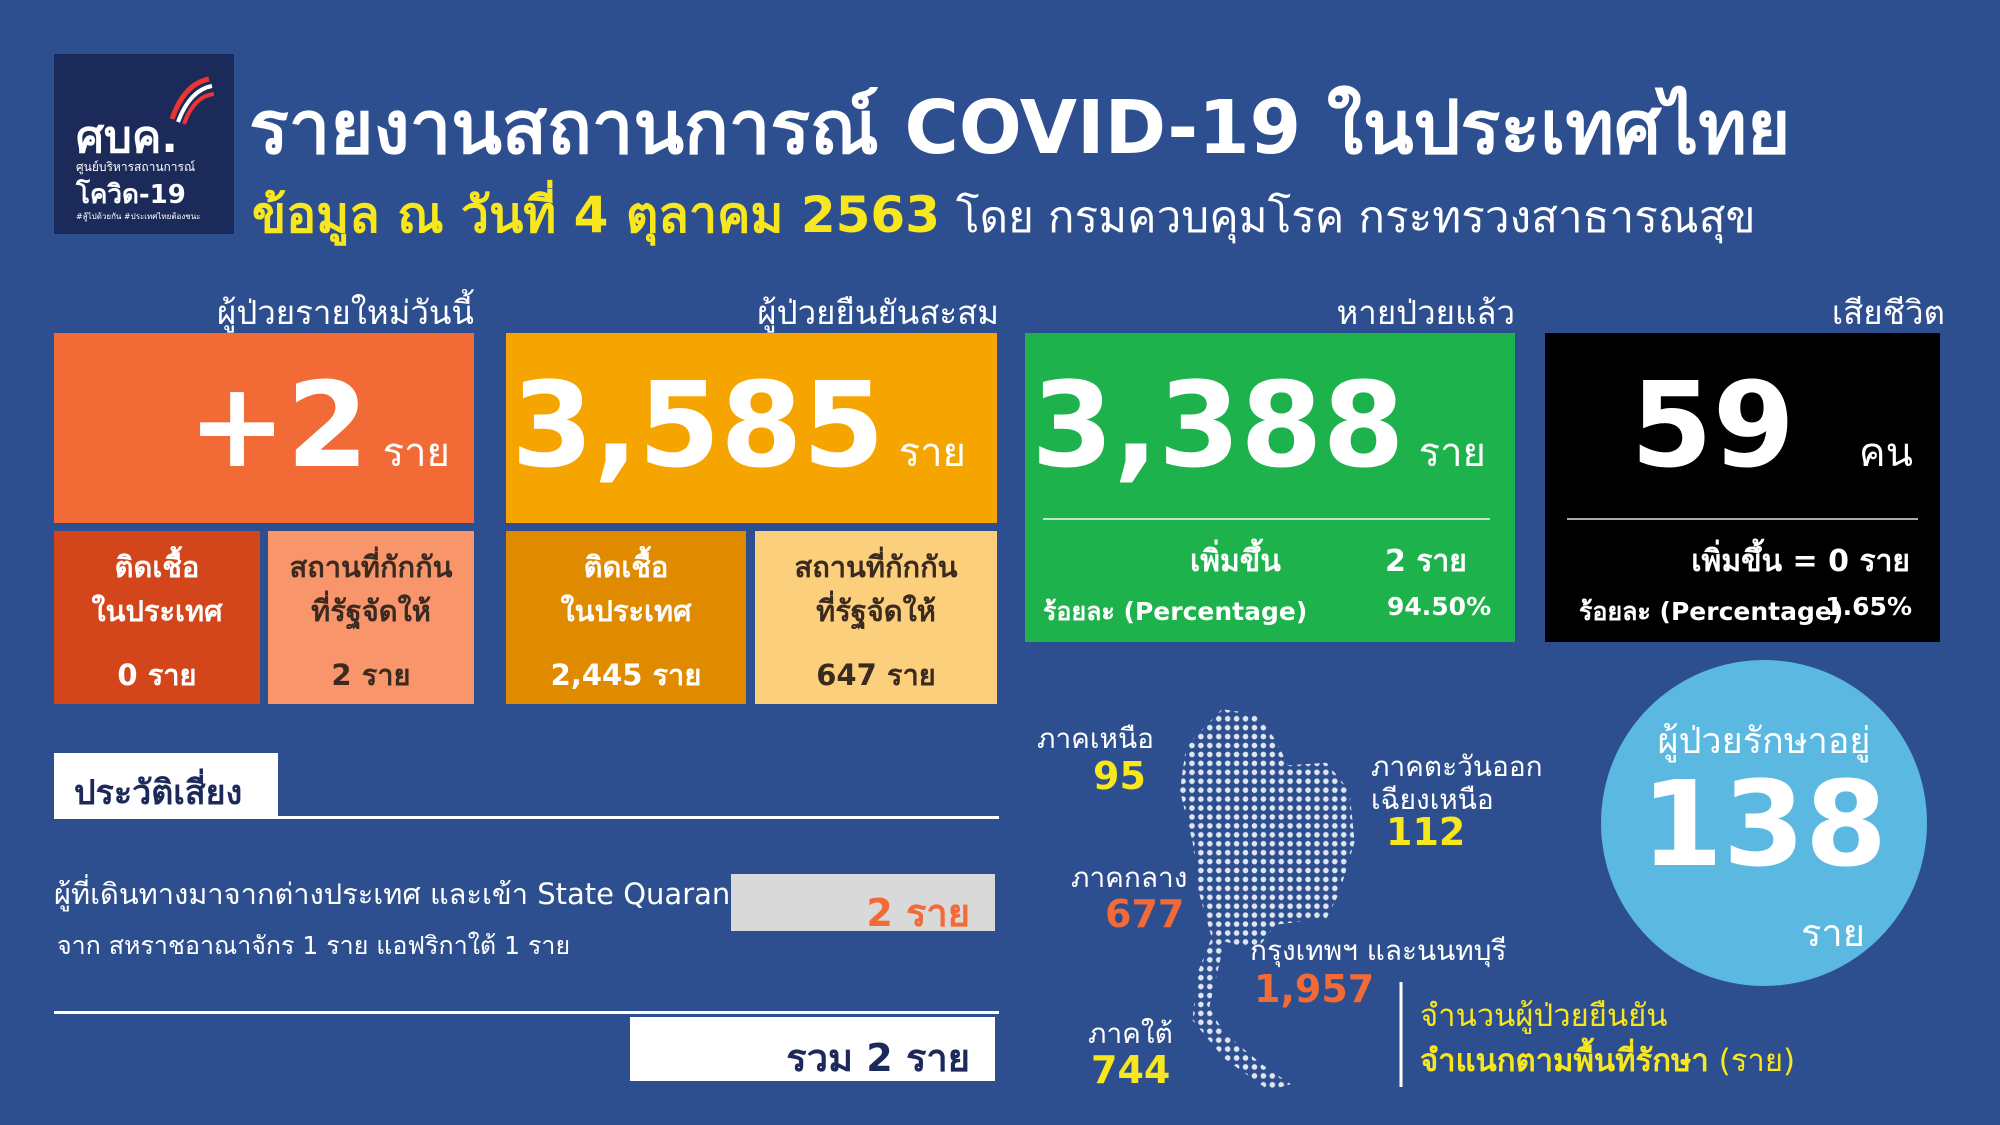 This screenshot has width=2000, height=1125. Describe the element at coordinates (191, 100) in the screenshot. I see `logo-flag` at that location.